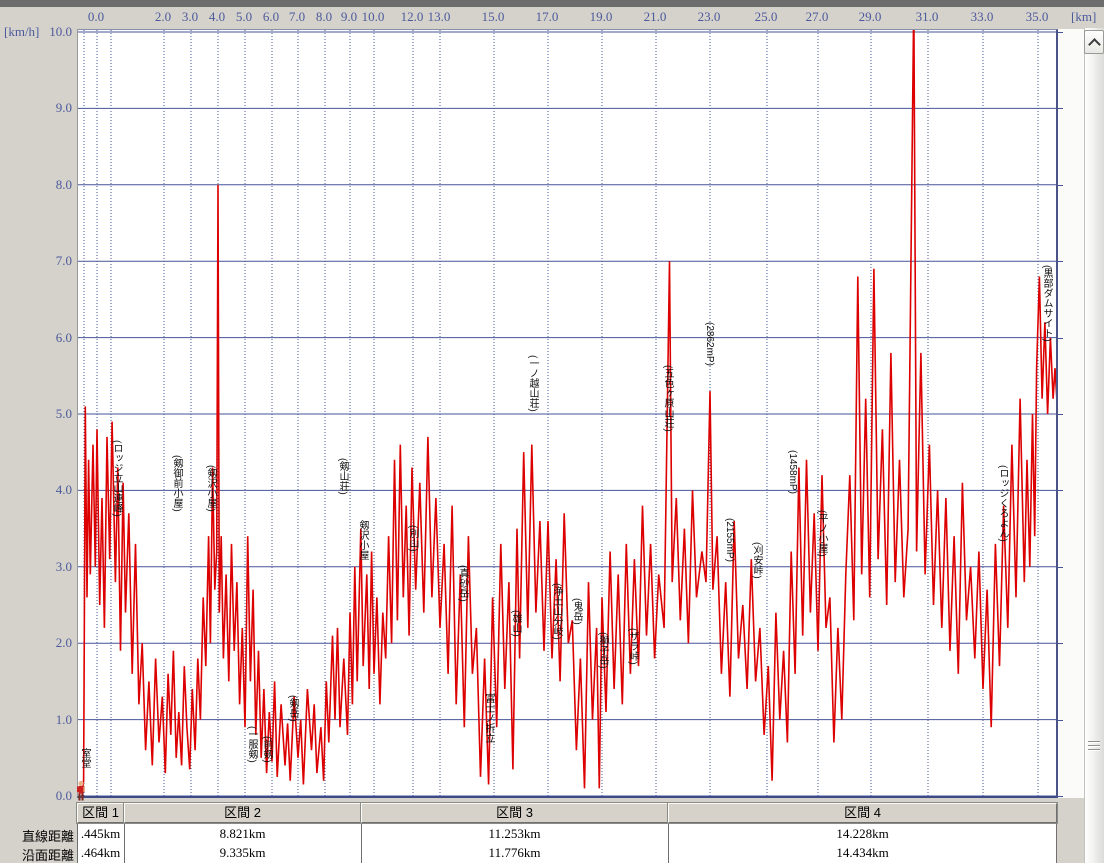  What do you see at coordinates (514, 852) in the screenshot?
I see `surface-distance-value: 11.776km` at bounding box center [514, 852].